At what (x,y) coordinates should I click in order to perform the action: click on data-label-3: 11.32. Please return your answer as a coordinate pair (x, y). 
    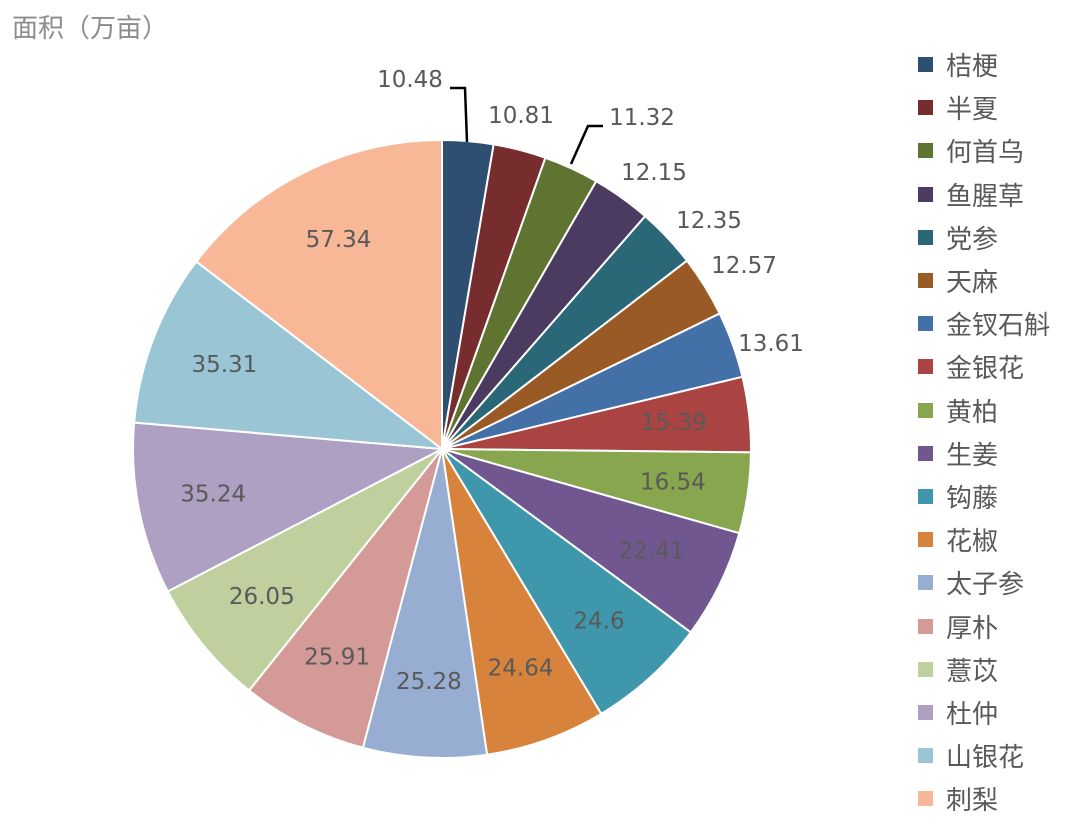
    Looking at the image, I should click on (642, 118).